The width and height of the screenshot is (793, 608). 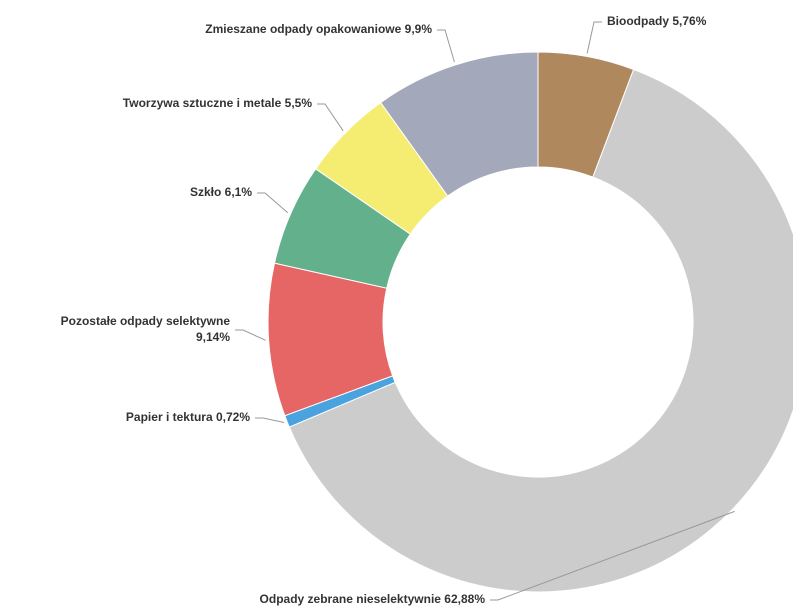 I want to click on category-label: Zmieszane odpady opakowaniowe, so click(x=303, y=29).